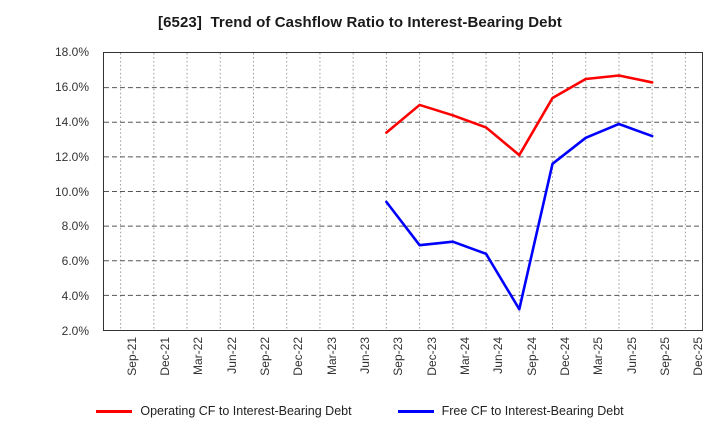 The height and width of the screenshot is (440, 720). Describe the element at coordinates (75, 226) in the screenshot. I see `y-tick-label: 8.0%` at that location.